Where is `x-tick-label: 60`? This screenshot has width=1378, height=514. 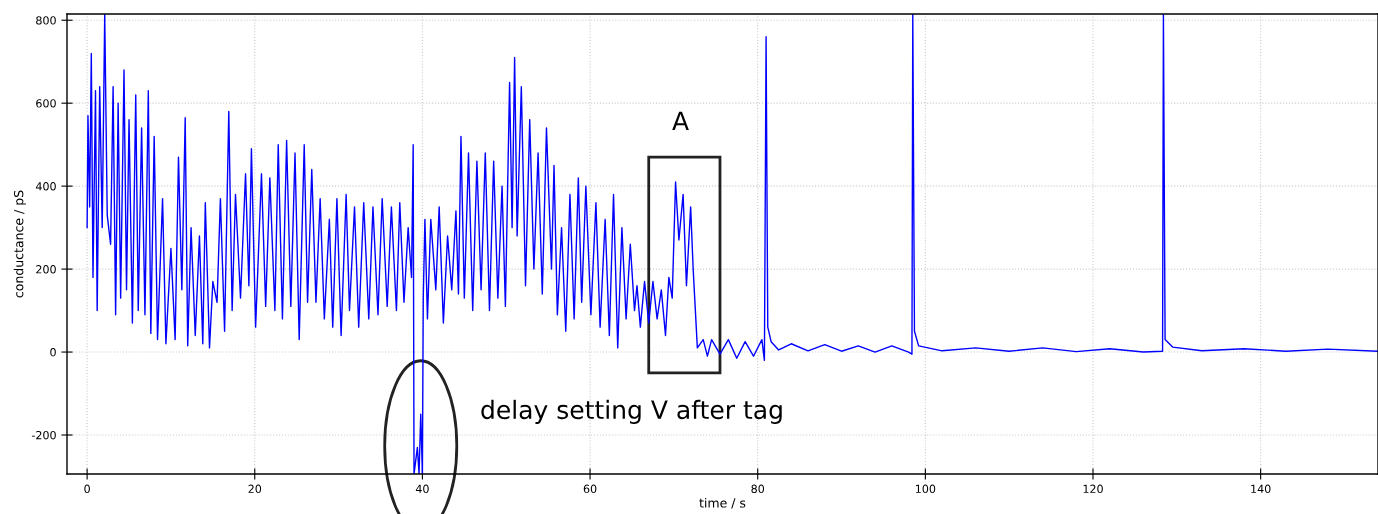 x-tick-label: 60 is located at coordinates (590, 489).